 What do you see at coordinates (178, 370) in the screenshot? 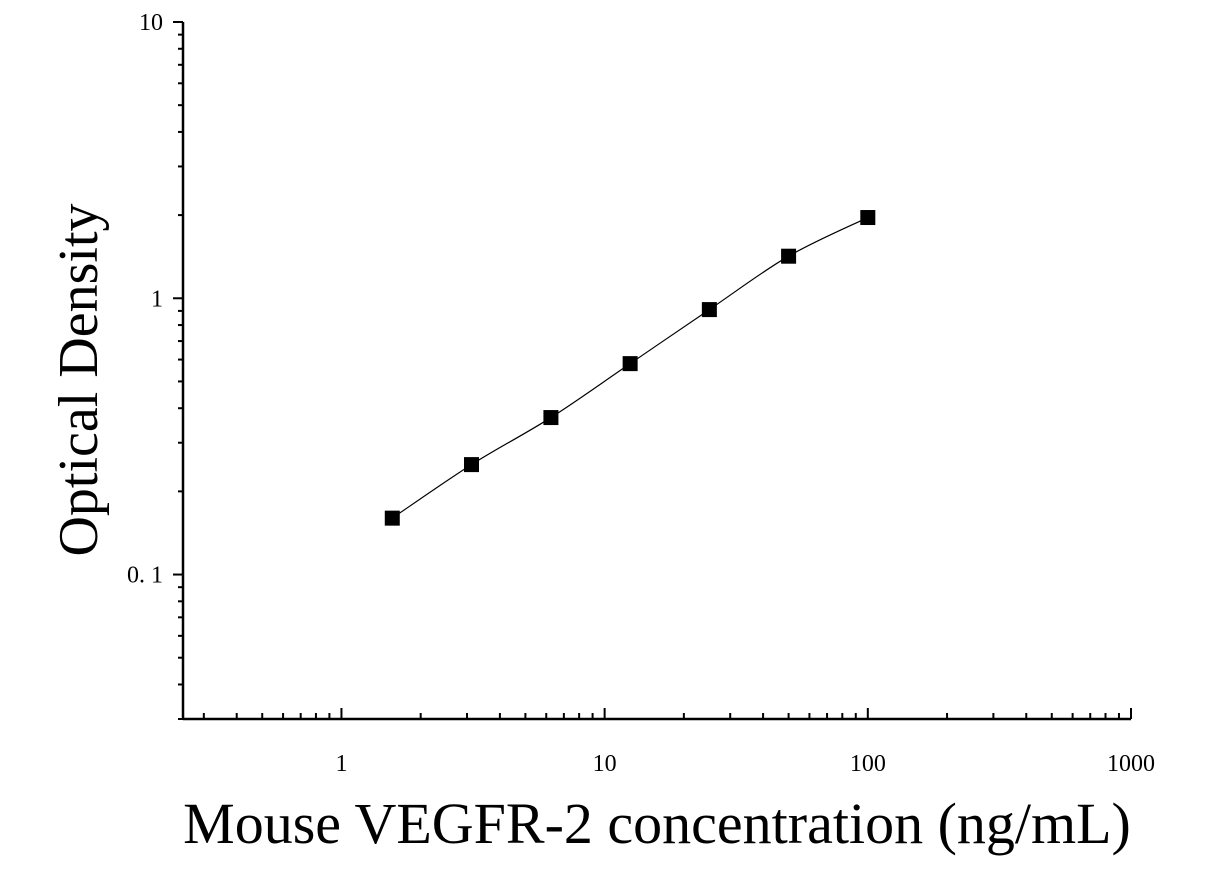
I see `y-ticks` at bounding box center [178, 370].